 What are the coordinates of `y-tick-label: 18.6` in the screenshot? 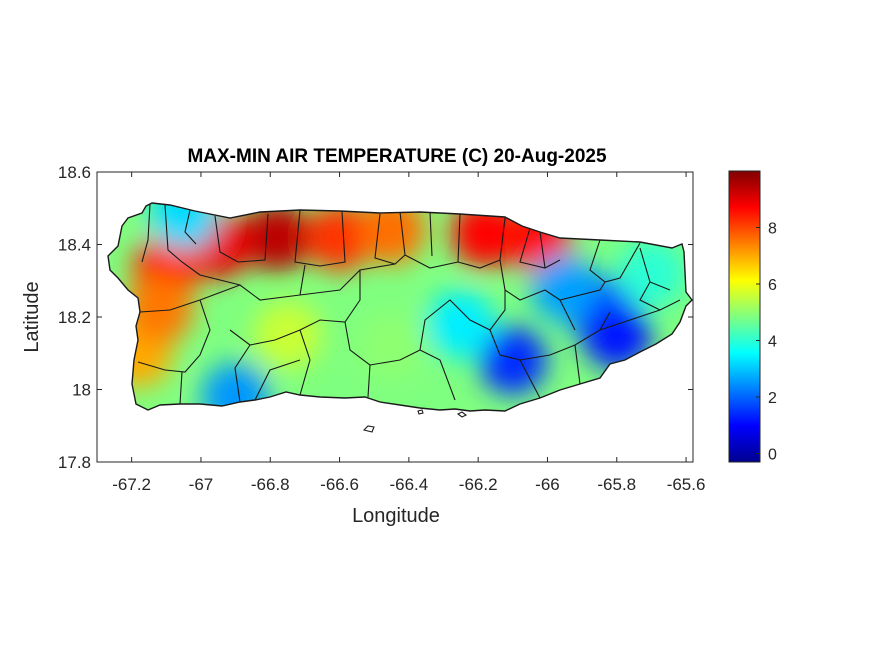 It's located at (74, 172).